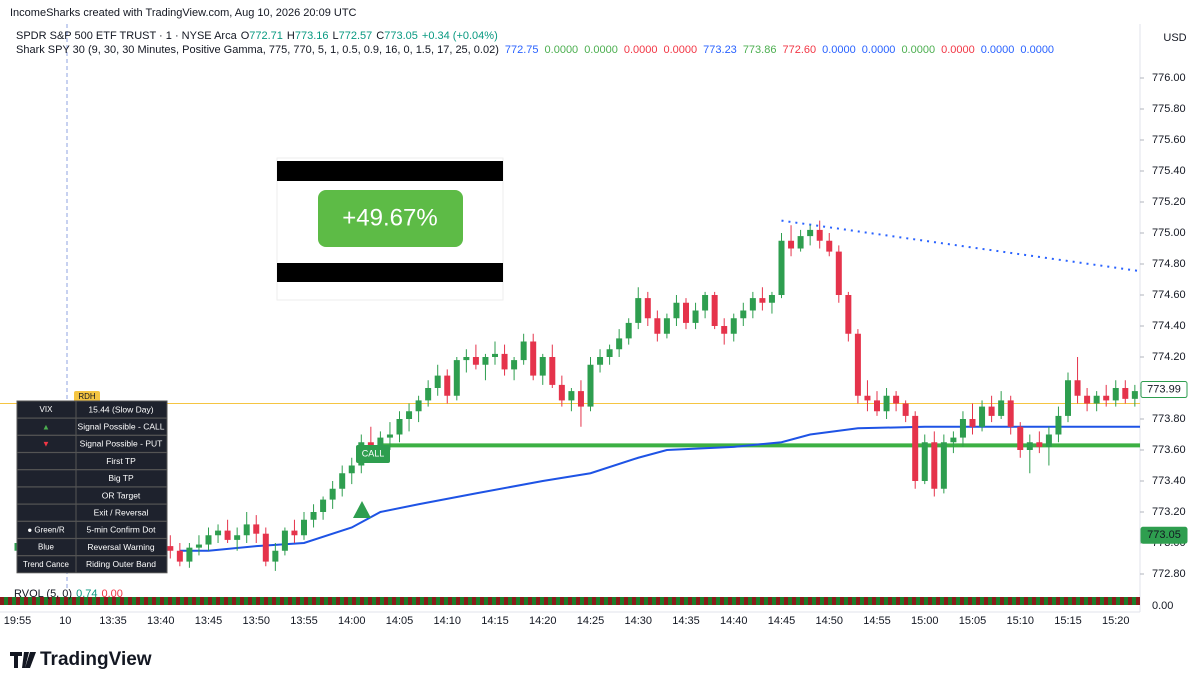 Image resolution: width=1199 pixels, height=689 pixels. What do you see at coordinates (65, 621) in the screenshot?
I see `x-tick-label: 10` at bounding box center [65, 621].